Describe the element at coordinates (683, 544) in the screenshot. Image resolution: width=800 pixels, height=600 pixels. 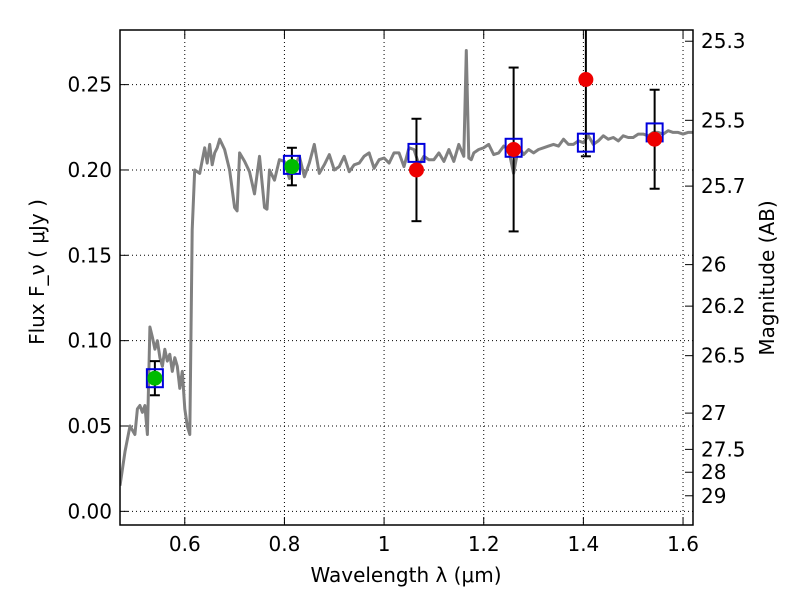
I see `x-tick-label: 1.6` at that location.